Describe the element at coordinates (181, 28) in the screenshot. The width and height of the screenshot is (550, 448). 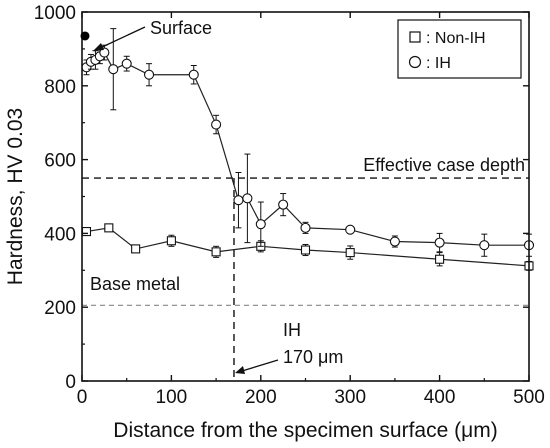
I see `surface-label: Surface` at that location.